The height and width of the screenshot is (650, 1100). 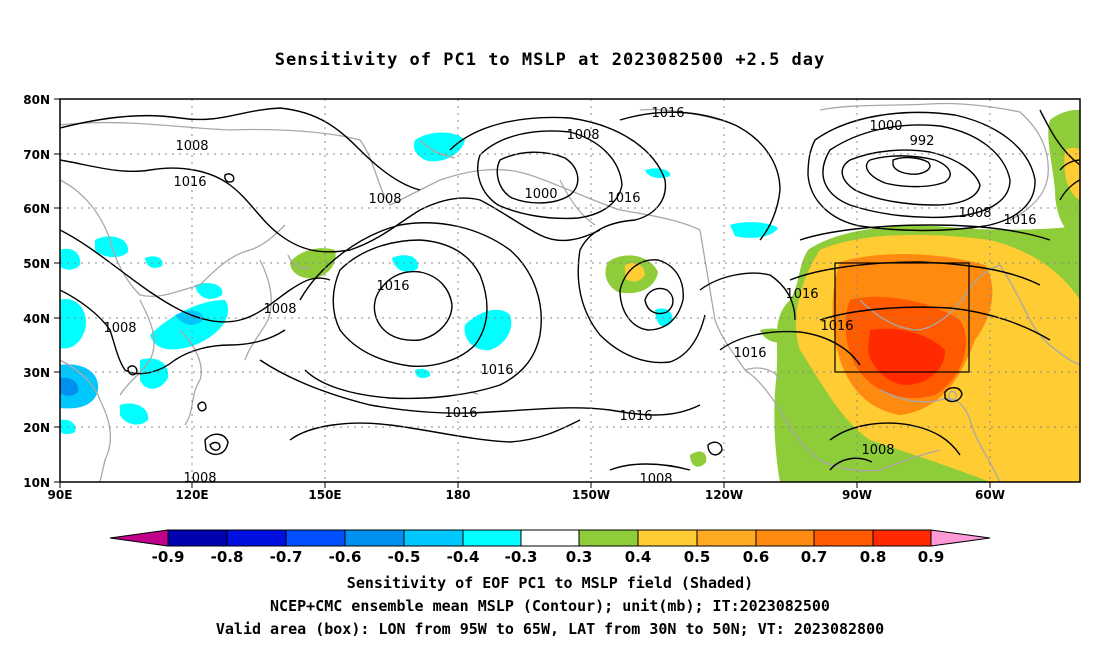 What do you see at coordinates (931, 557) in the screenshot?
I see `colorbar-tick-label: 0.9` at bounding box center [931, 557].